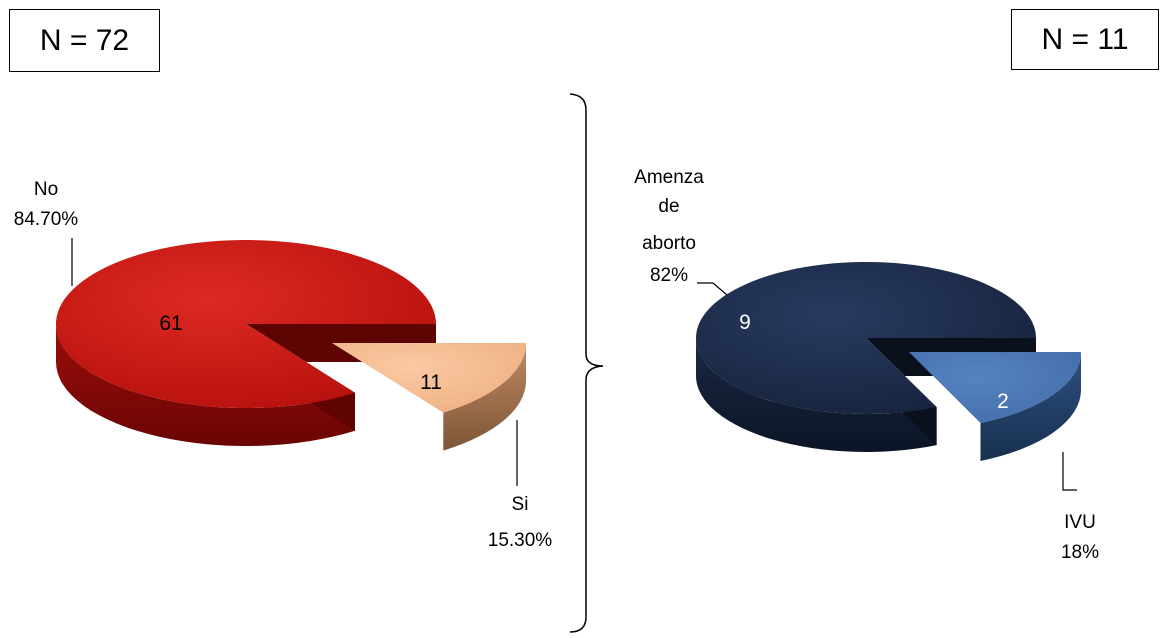 The width and height of the screenshot is (1167, 638). Describe the element at coordinates (431, 382) in the screenshot. I see `slice-si-value: 11` at that location.